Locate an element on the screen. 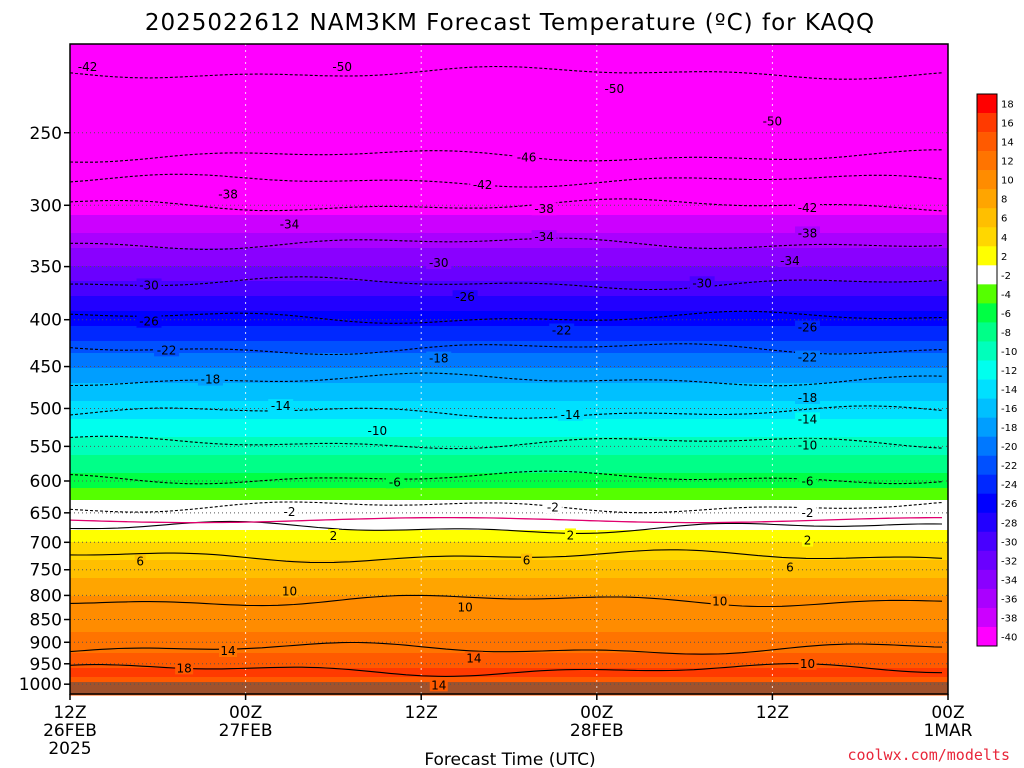  ground-layer is located at coordinates (509, 688).